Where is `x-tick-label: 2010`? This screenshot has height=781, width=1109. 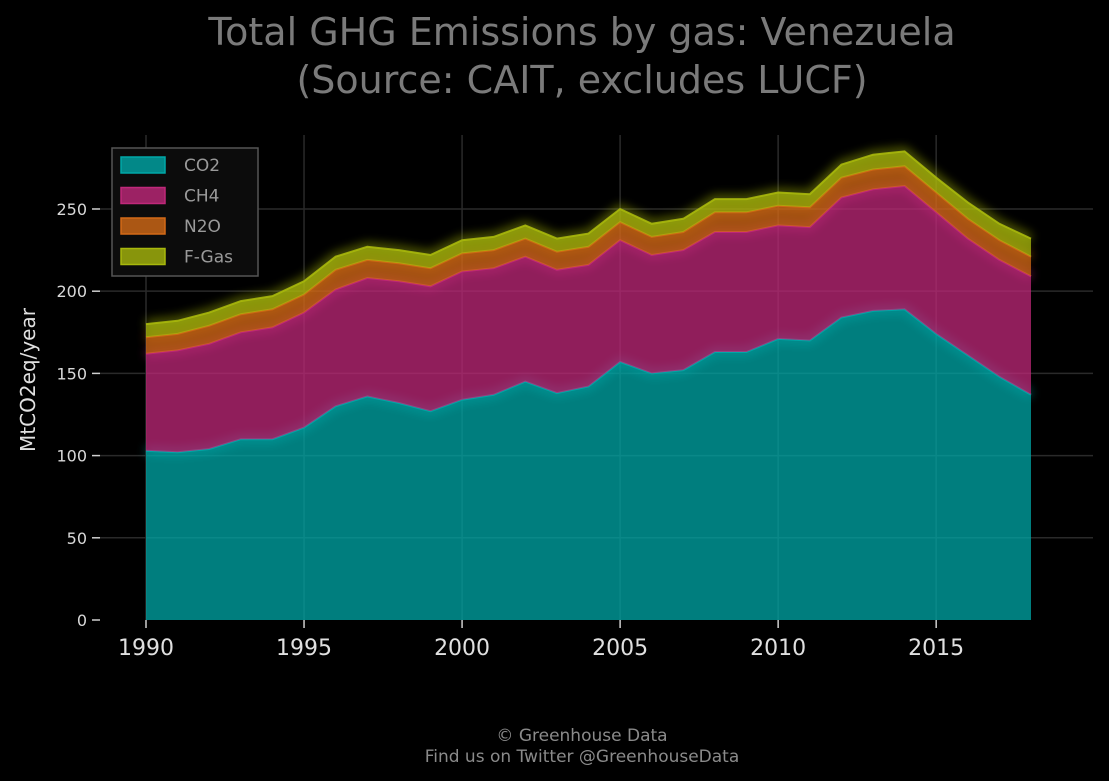
x-tick-label: 2010 is located at coordinates (778, 648).